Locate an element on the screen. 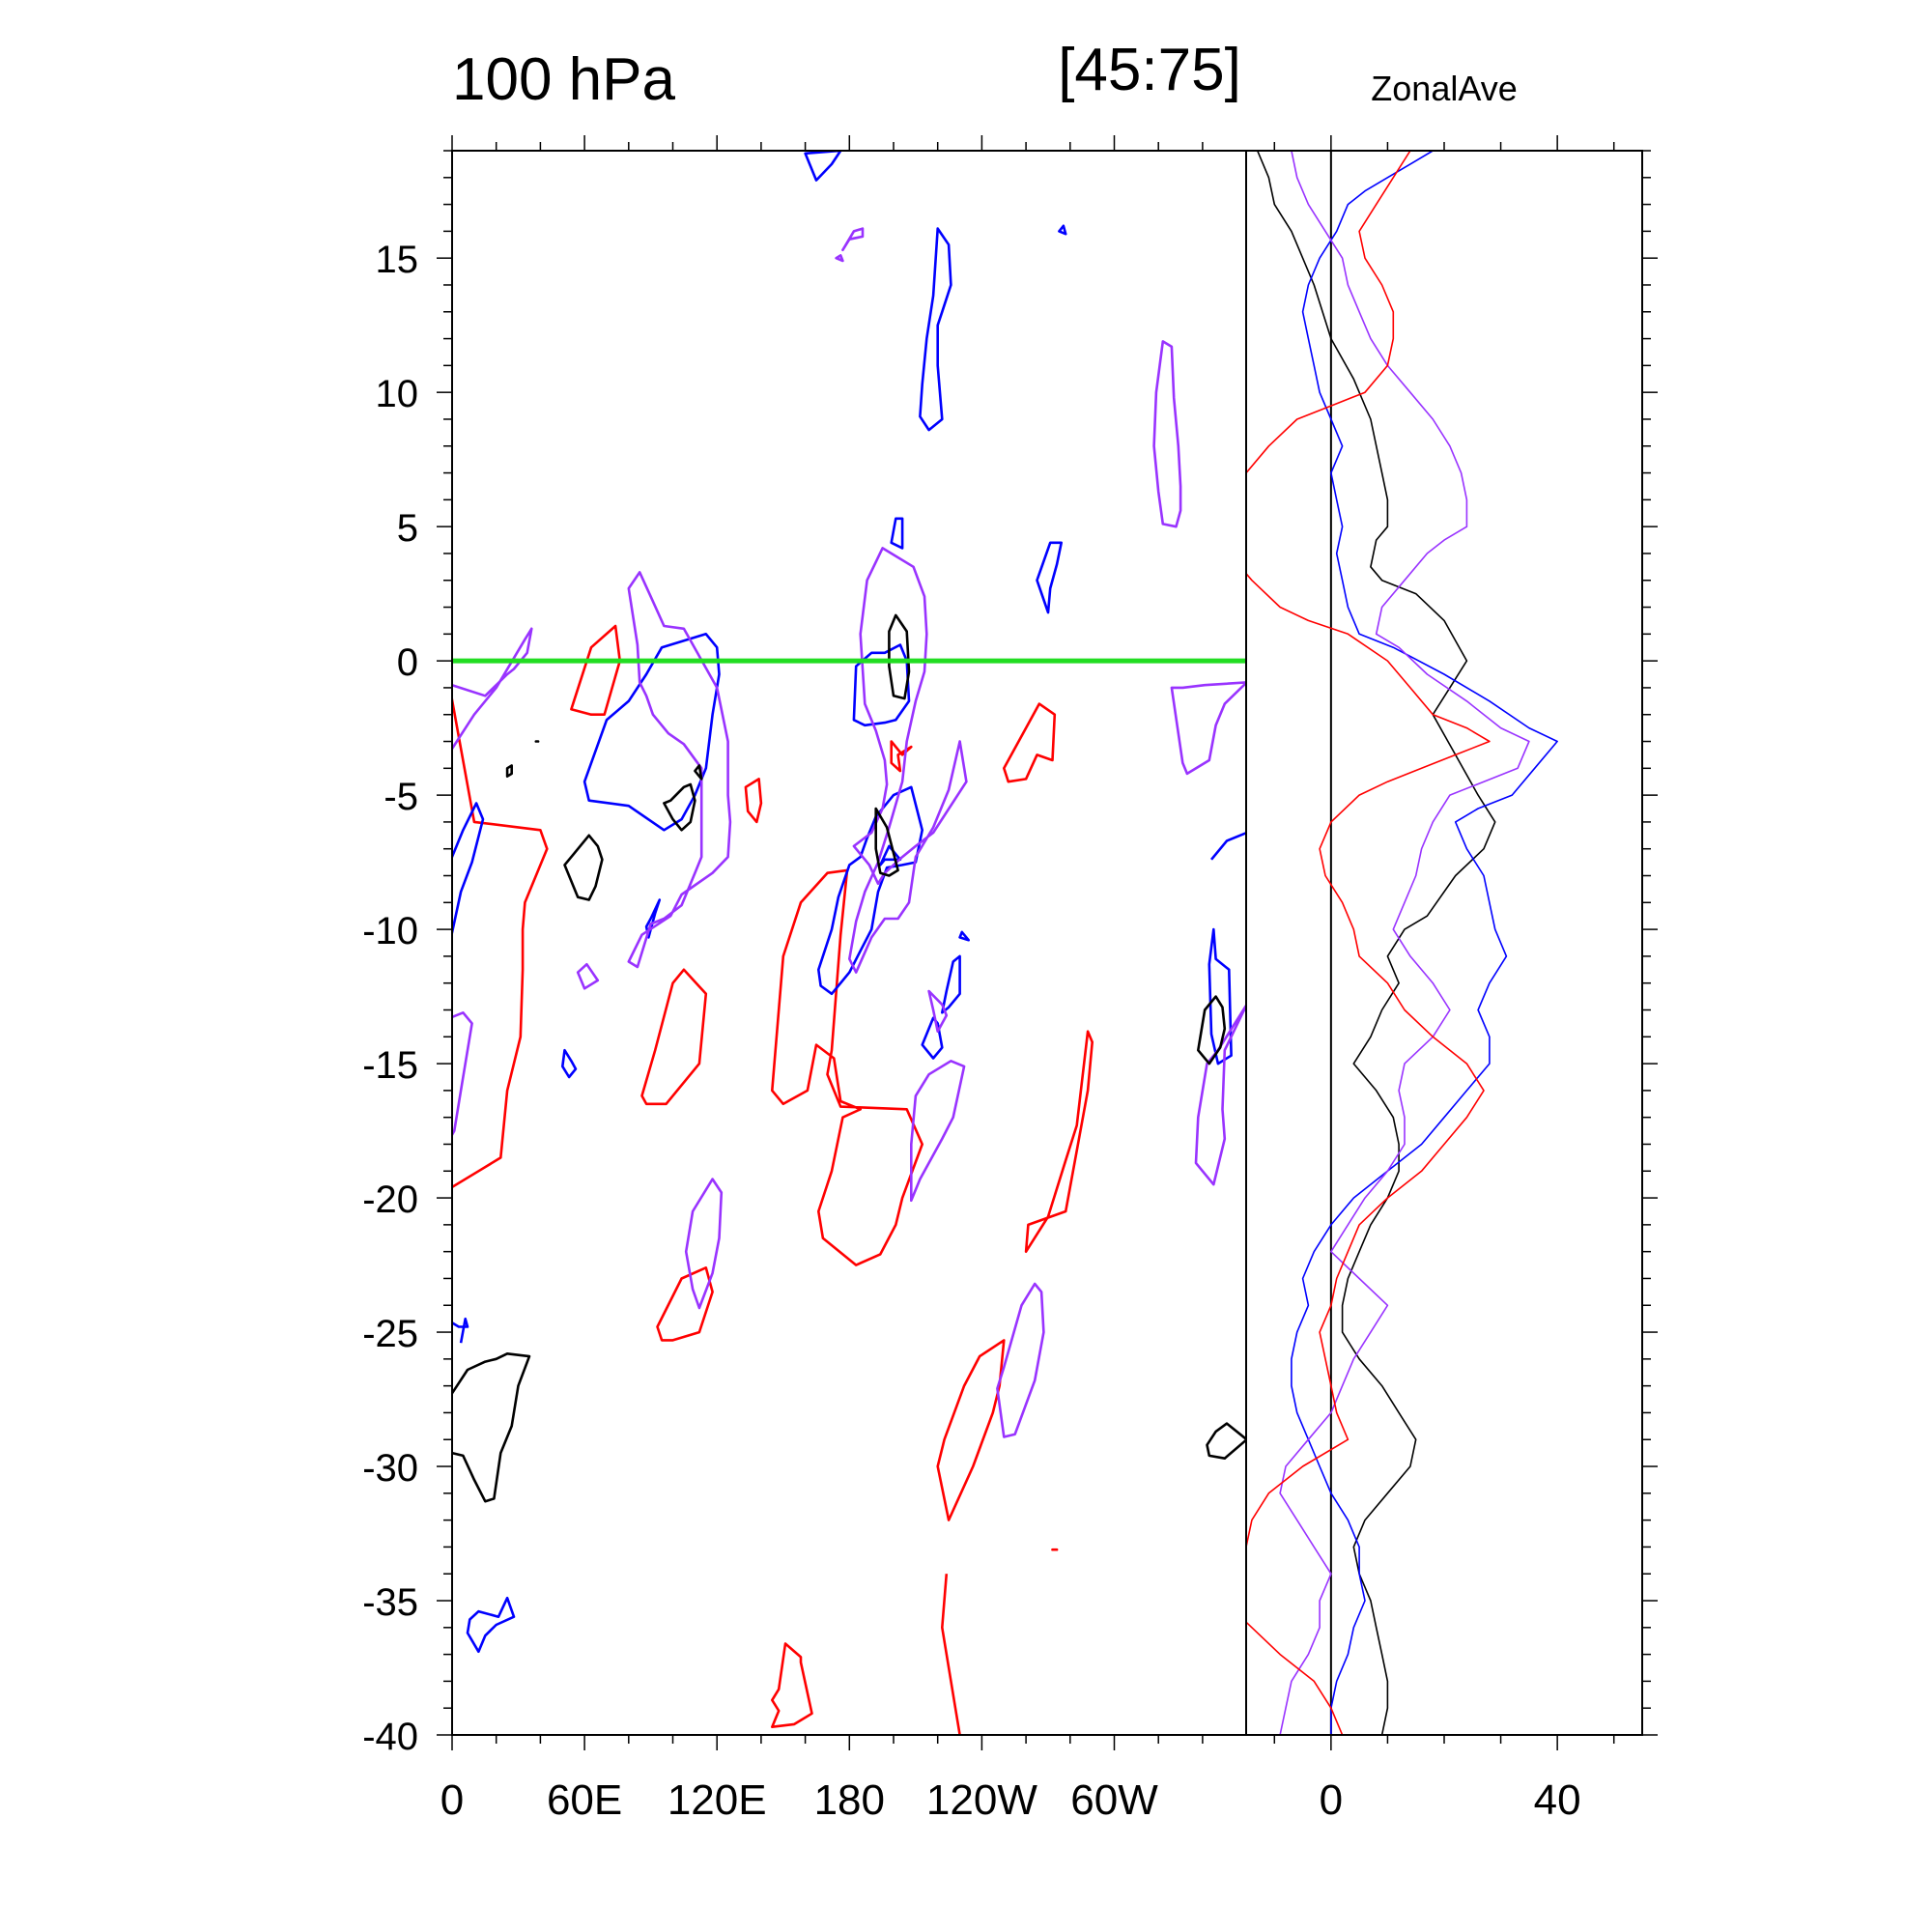  y-tick-label: -5 is located at coordinates (401, 797).